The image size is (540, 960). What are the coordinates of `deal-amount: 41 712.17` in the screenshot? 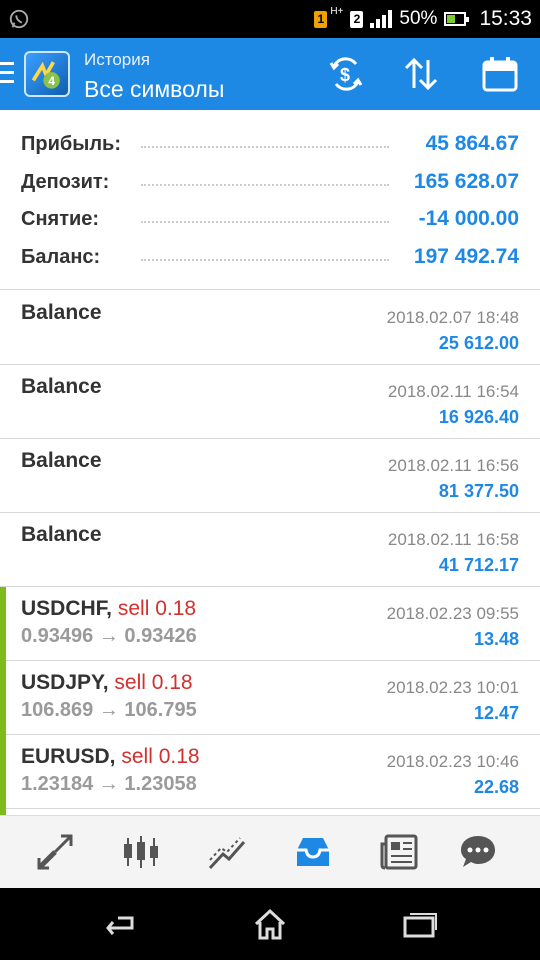 It's located at (478, 565).